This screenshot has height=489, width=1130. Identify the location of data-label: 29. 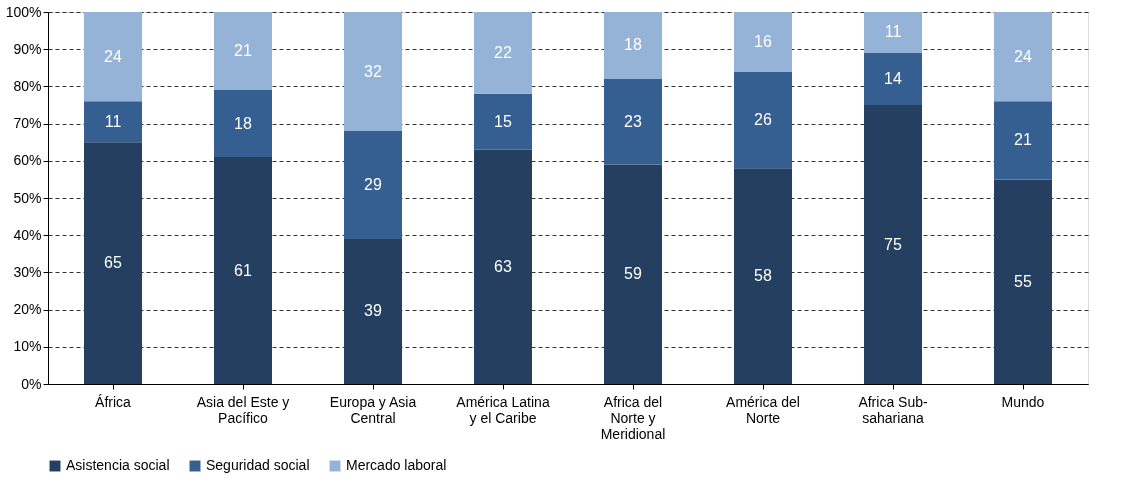
(373, 184).